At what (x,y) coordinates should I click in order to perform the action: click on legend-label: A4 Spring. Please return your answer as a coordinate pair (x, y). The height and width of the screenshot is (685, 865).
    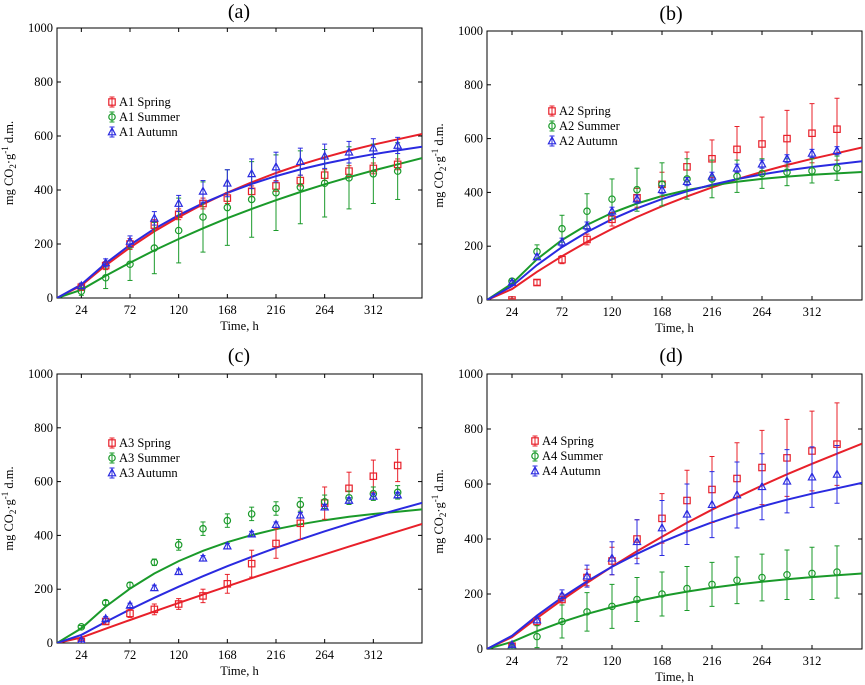
    Looking at the image, I should click on (568, 441).